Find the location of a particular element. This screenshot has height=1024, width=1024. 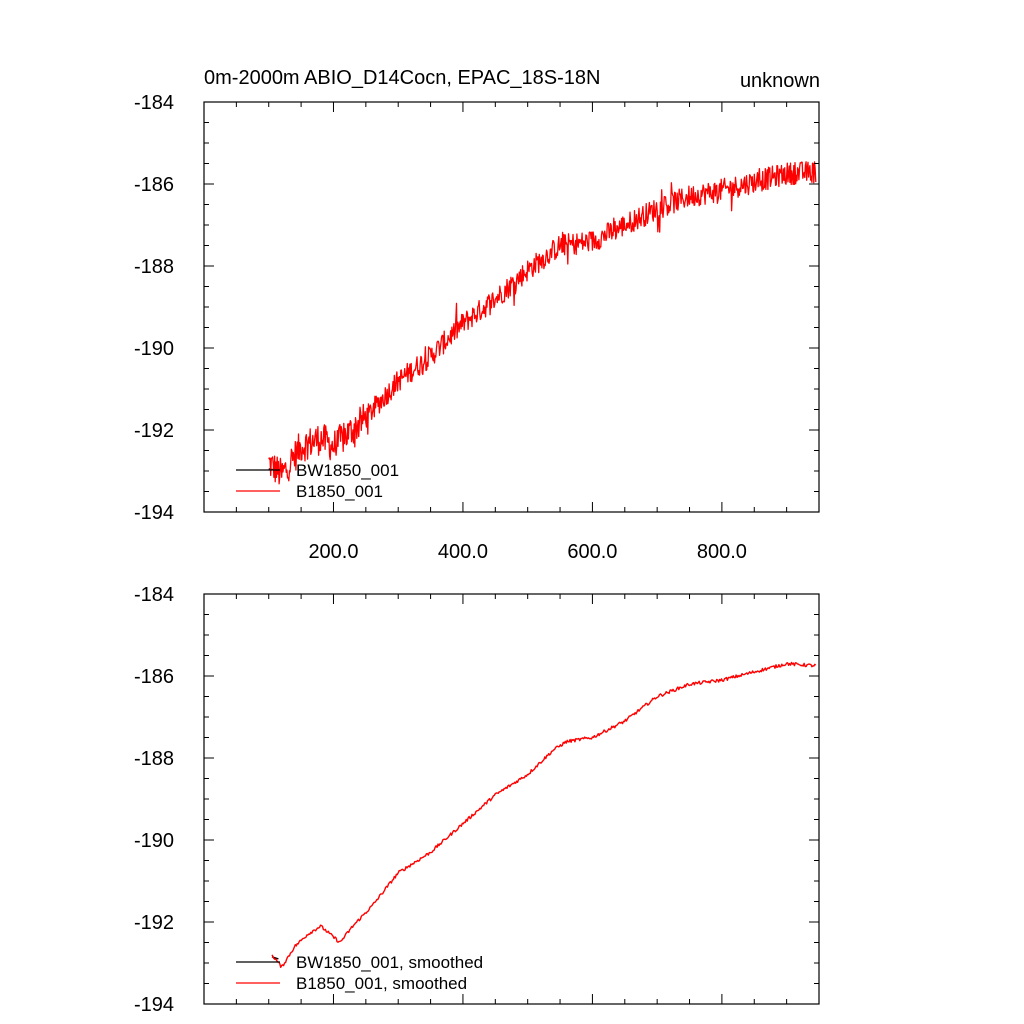

bottom-legend: BW1850_001, smoothed B1850_001, smoothed is located at coordinates (359, 973).